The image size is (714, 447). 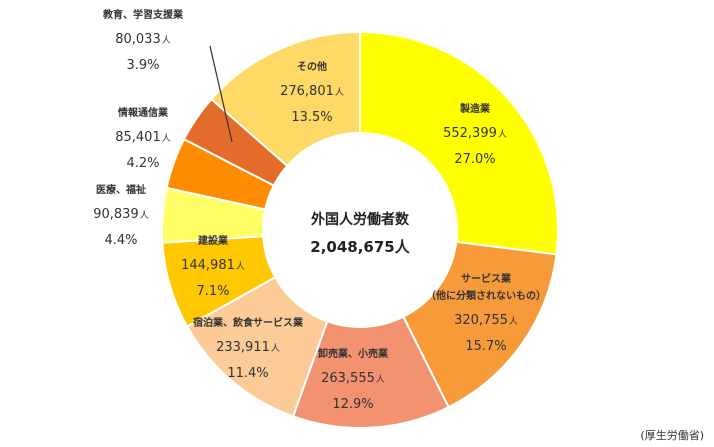 What do you see at coordinates (474, 159) in the screenshot?
I see `label-percent-0: 27.0%` at bounding box center [474, 159].